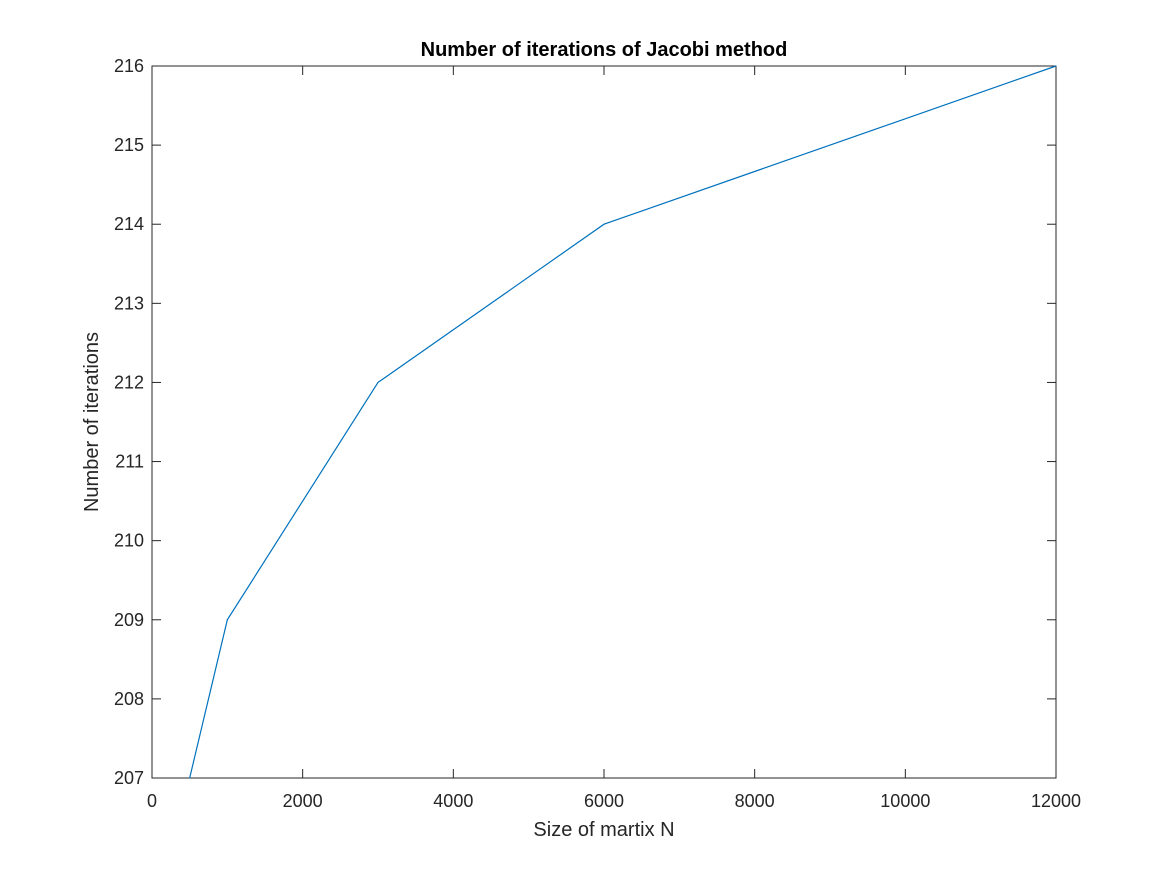 The width and height of the screenshot is (1167, 875). Describe the element at coordinates (129, 462) in the screenshot. I see `y-tick-label: 211` at that location.